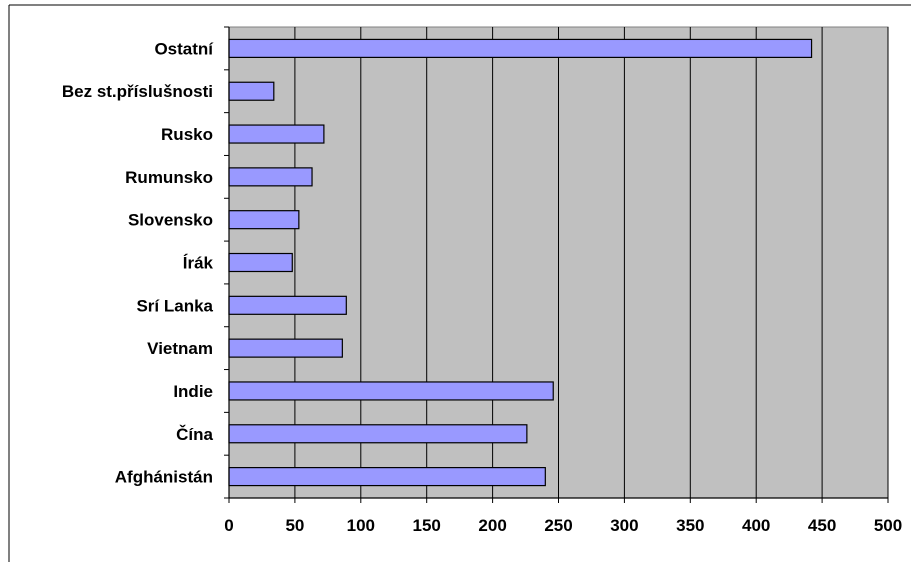  Describe the element at coordinates (193, 391) in the screenshot. I see `category-label: Indie` at that location.